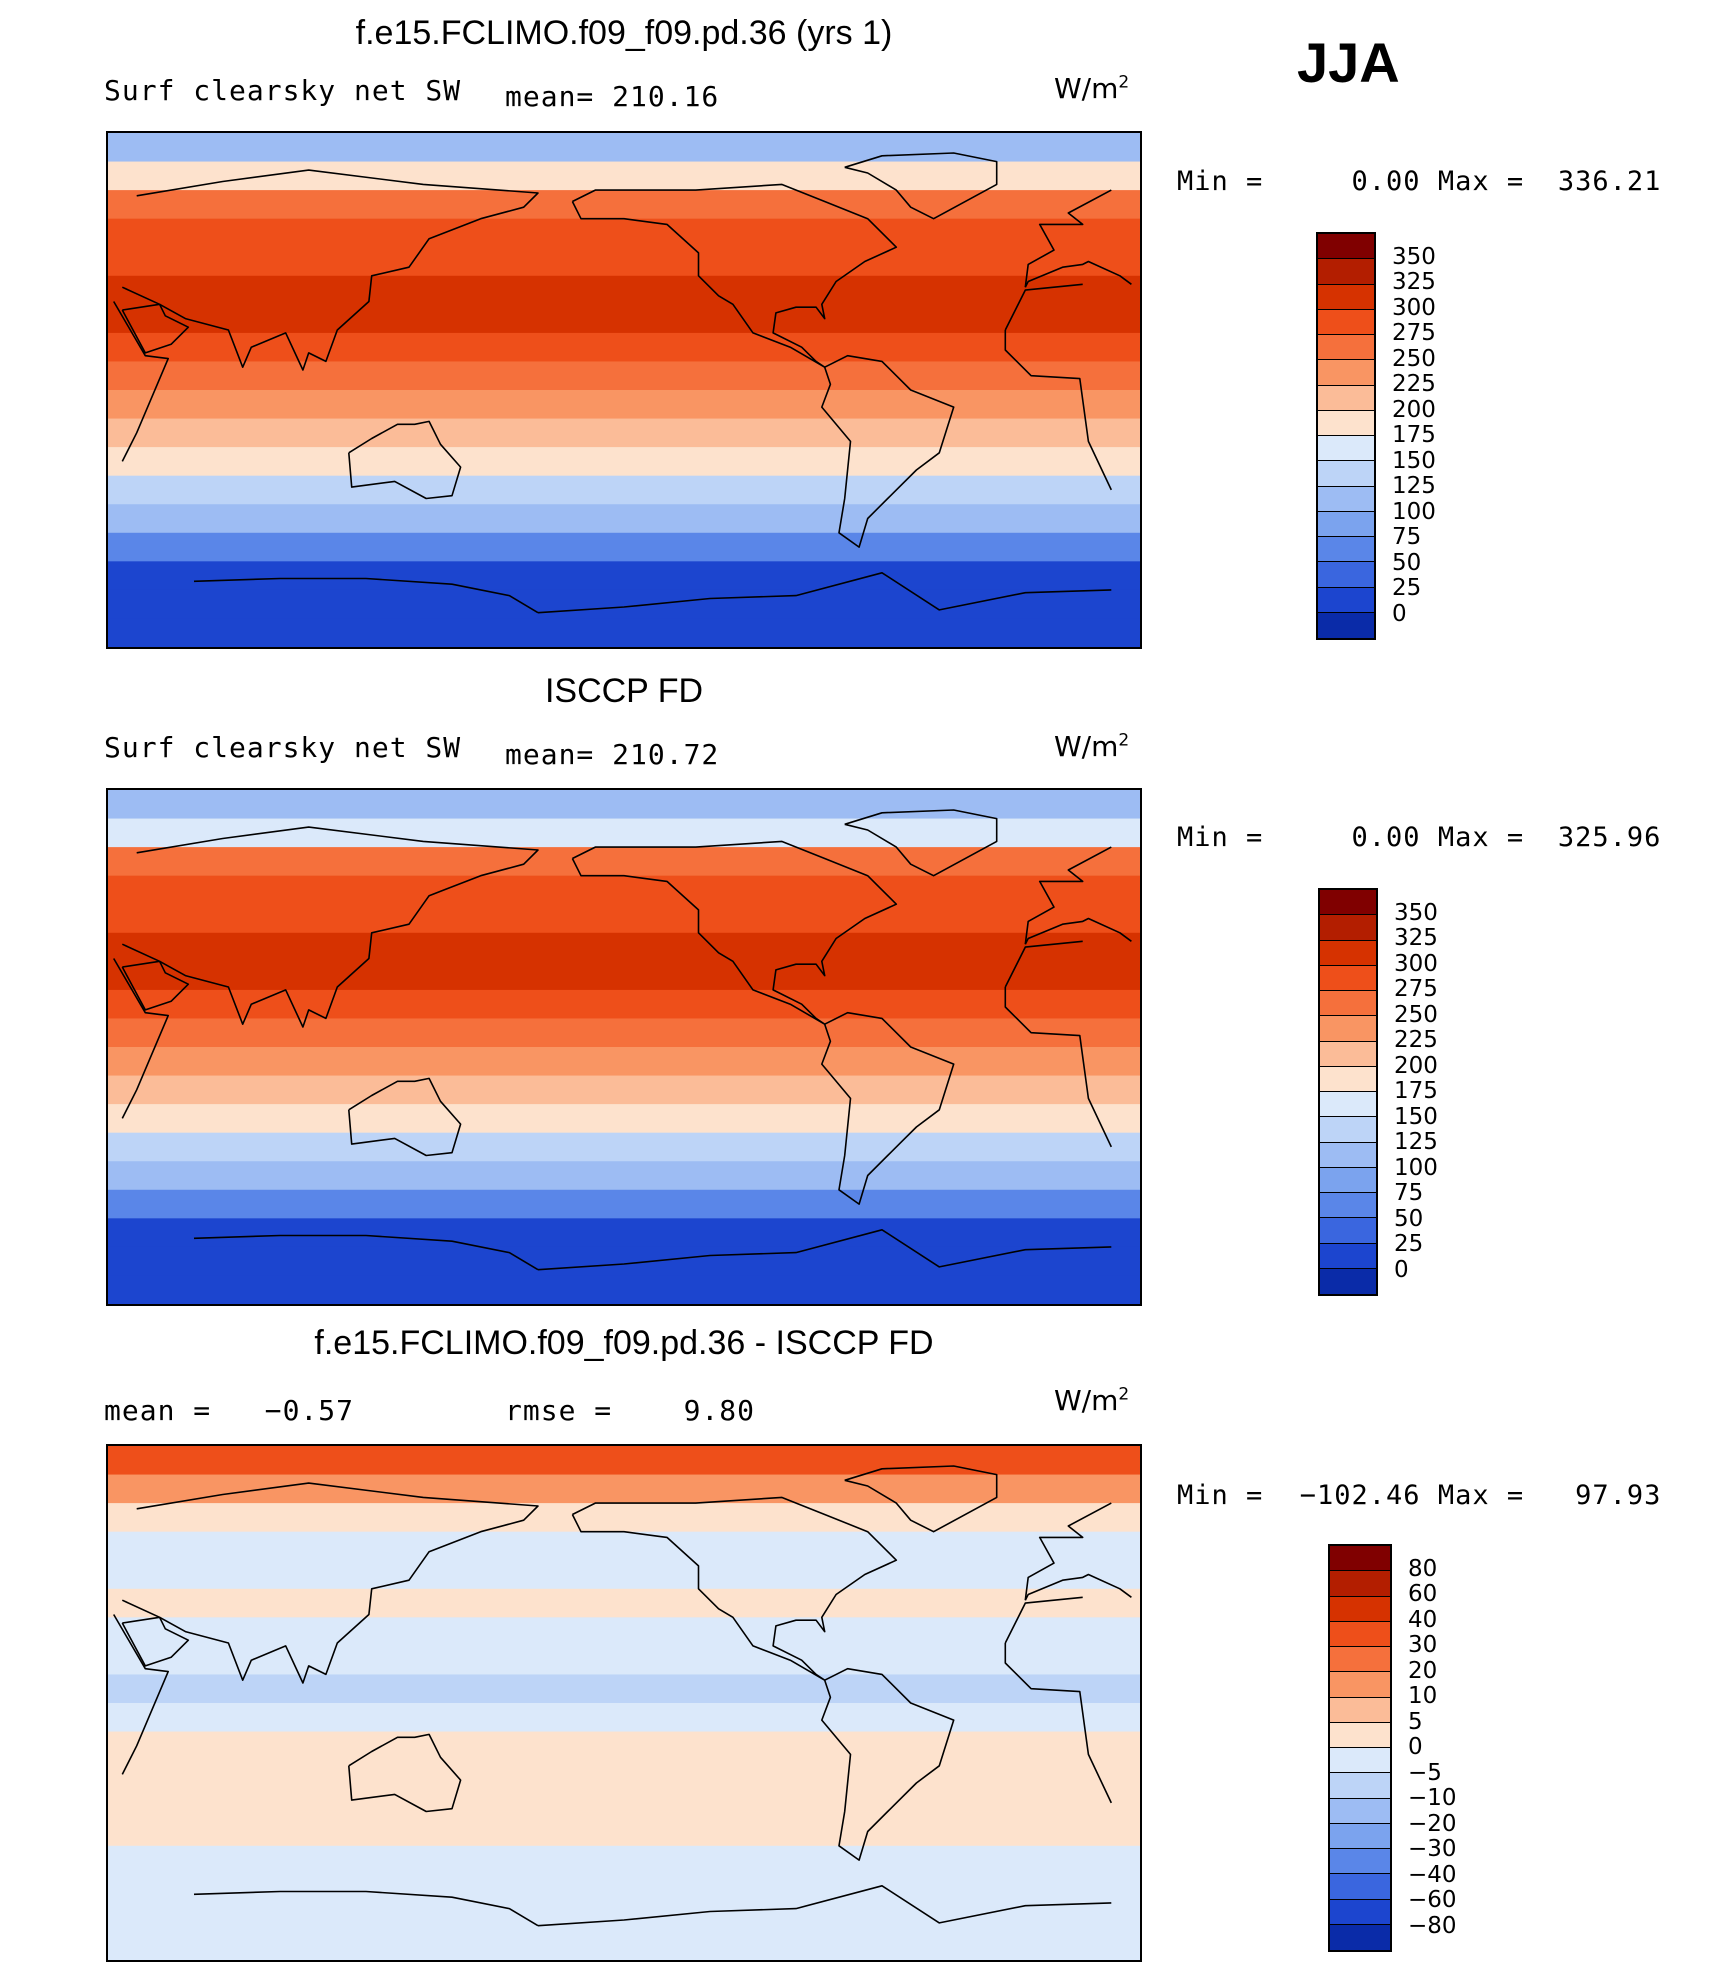 The width and height of the screenshot is (1710, 1962). I want to click on colorbar-tick-label: 175, so click(1416, 1091).